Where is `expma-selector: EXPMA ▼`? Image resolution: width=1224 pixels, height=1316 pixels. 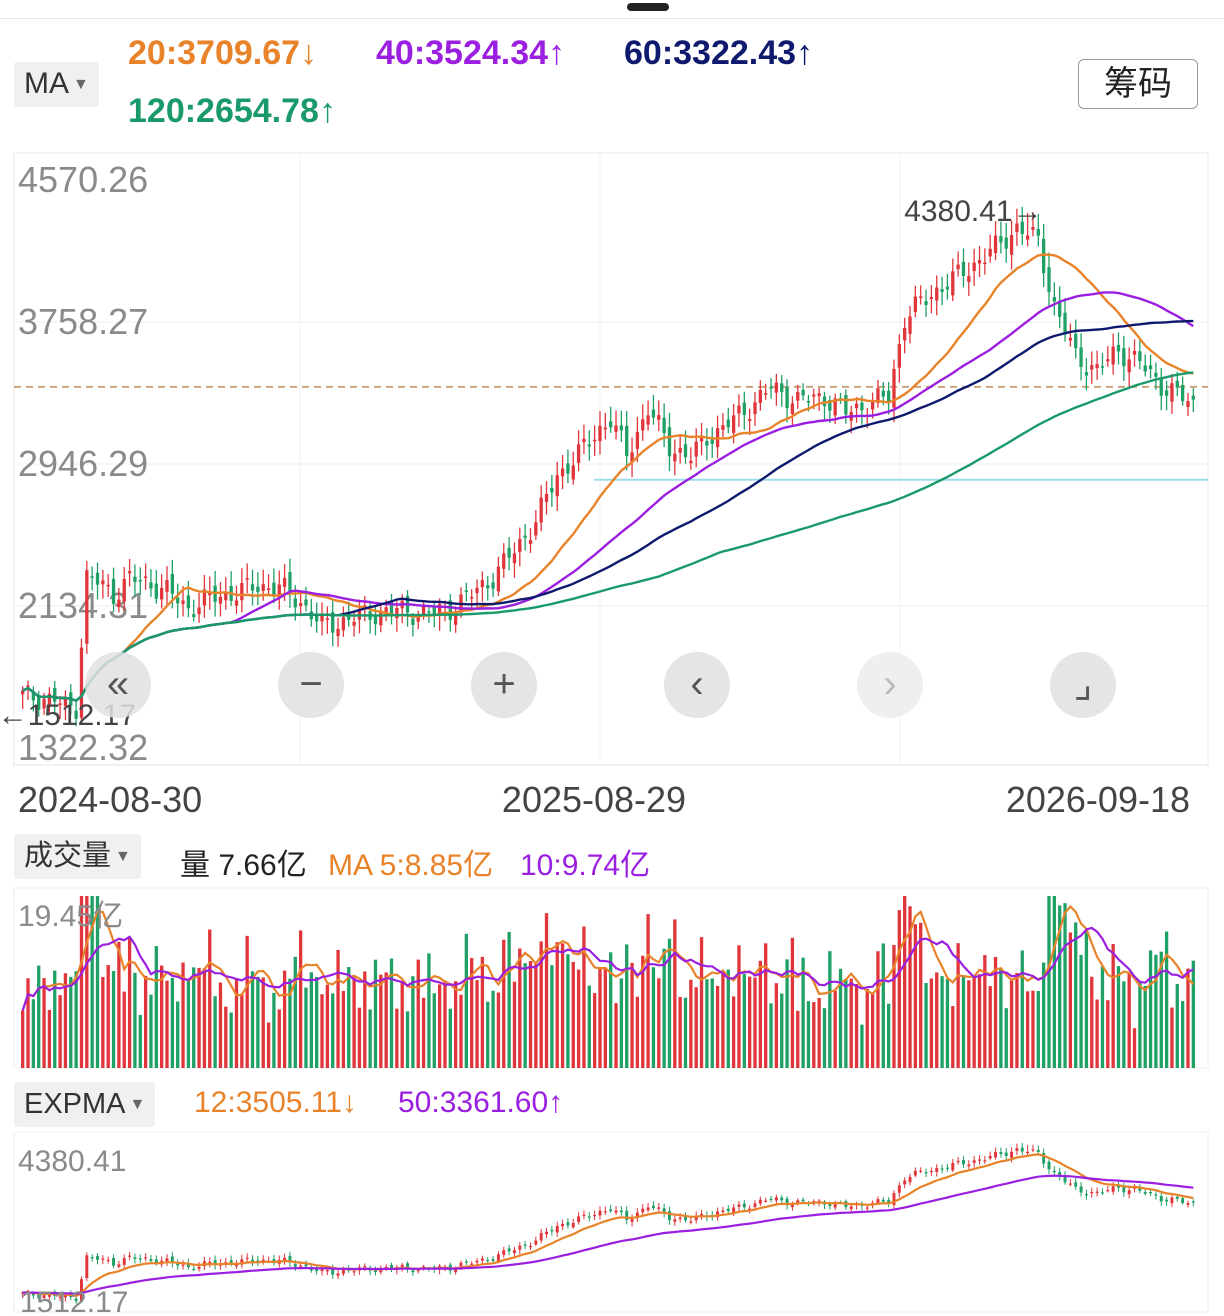 expma-selector: EXPMA ▼ is located at coordinates (85, 1105).